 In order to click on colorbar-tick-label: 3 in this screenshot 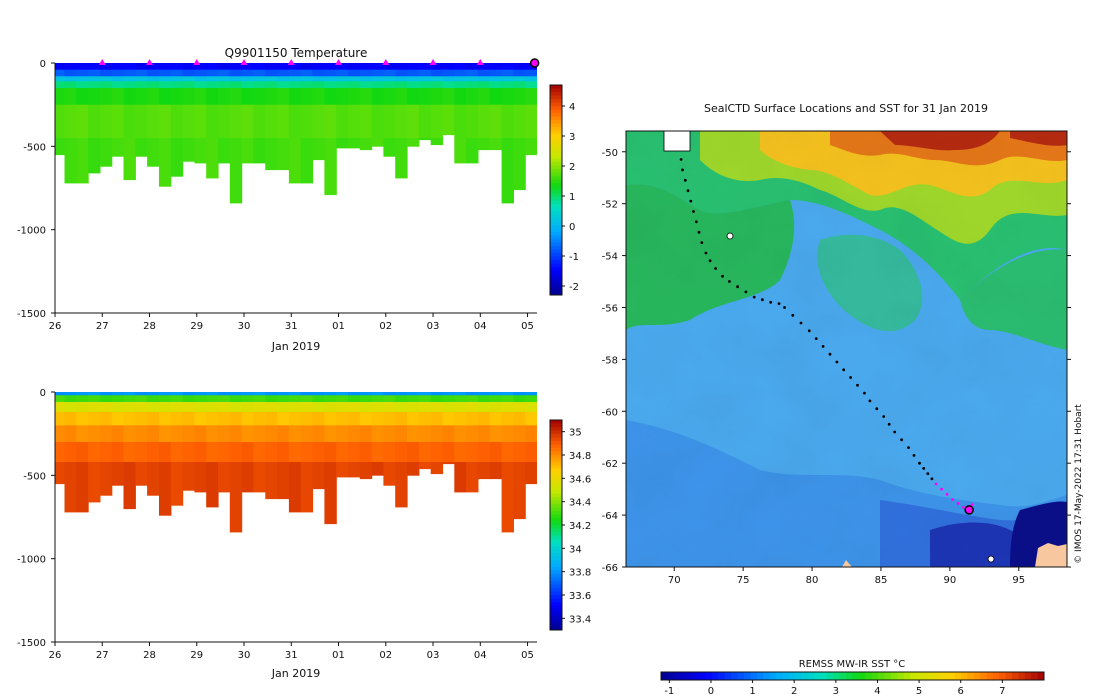, I will do `click(836, 691)`.